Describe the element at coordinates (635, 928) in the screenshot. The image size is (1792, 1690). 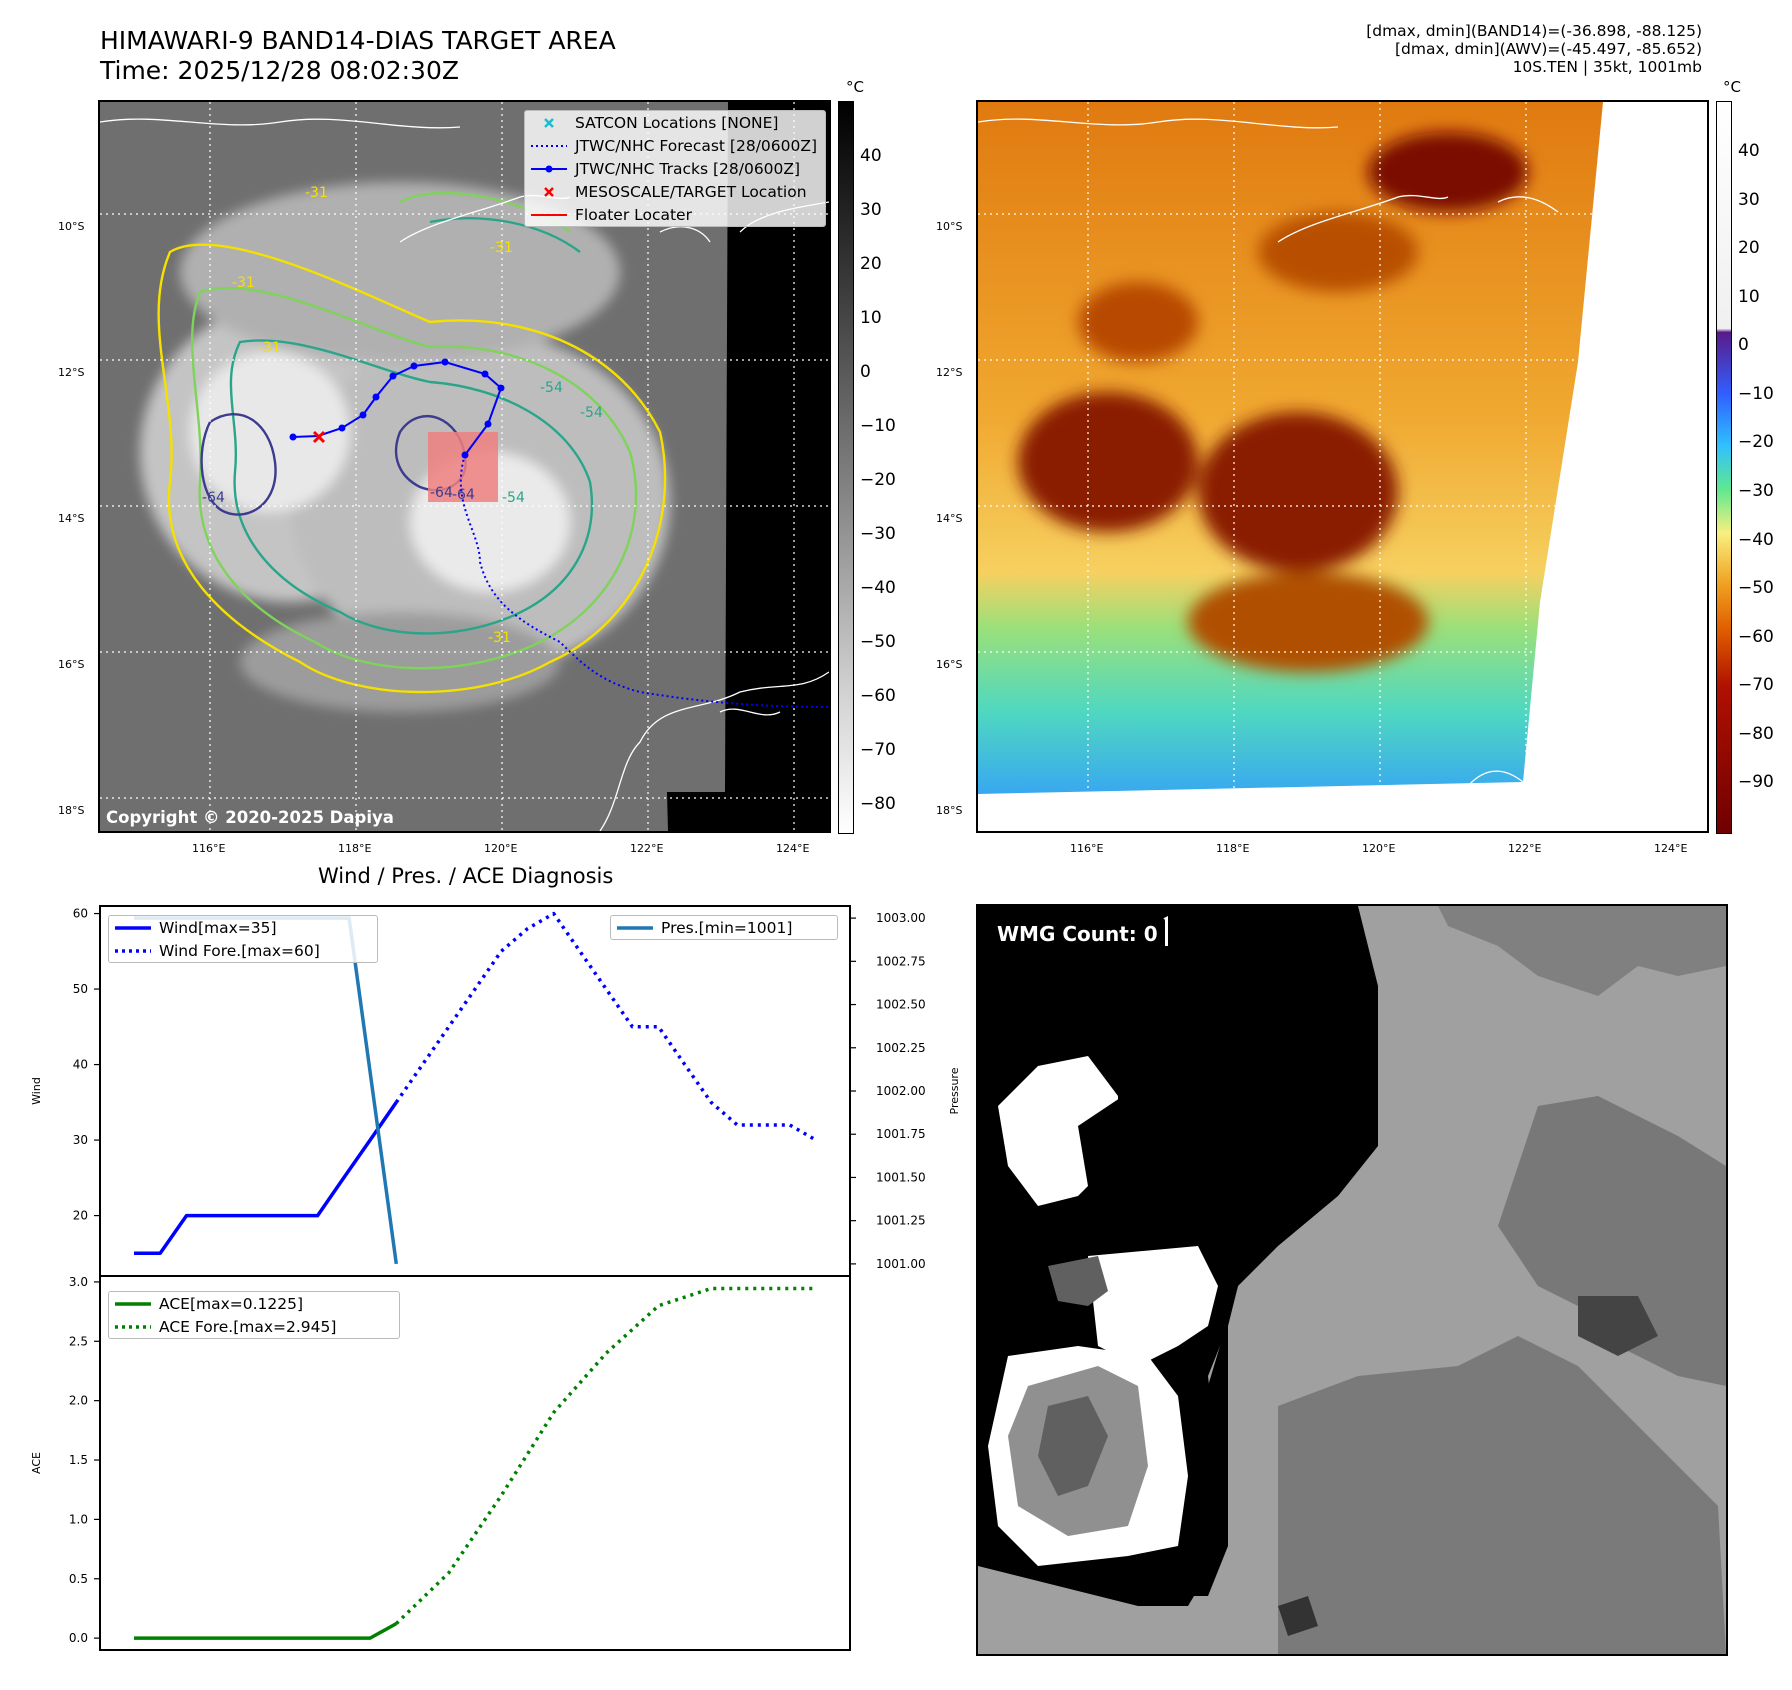
I see `steelblue-line-icon` at that location.